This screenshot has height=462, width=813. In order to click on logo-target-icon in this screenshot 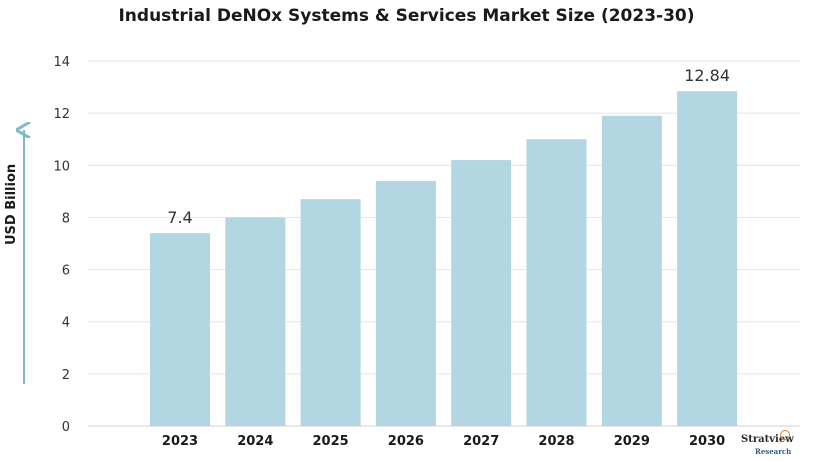, I will do `click(785, 435)`.